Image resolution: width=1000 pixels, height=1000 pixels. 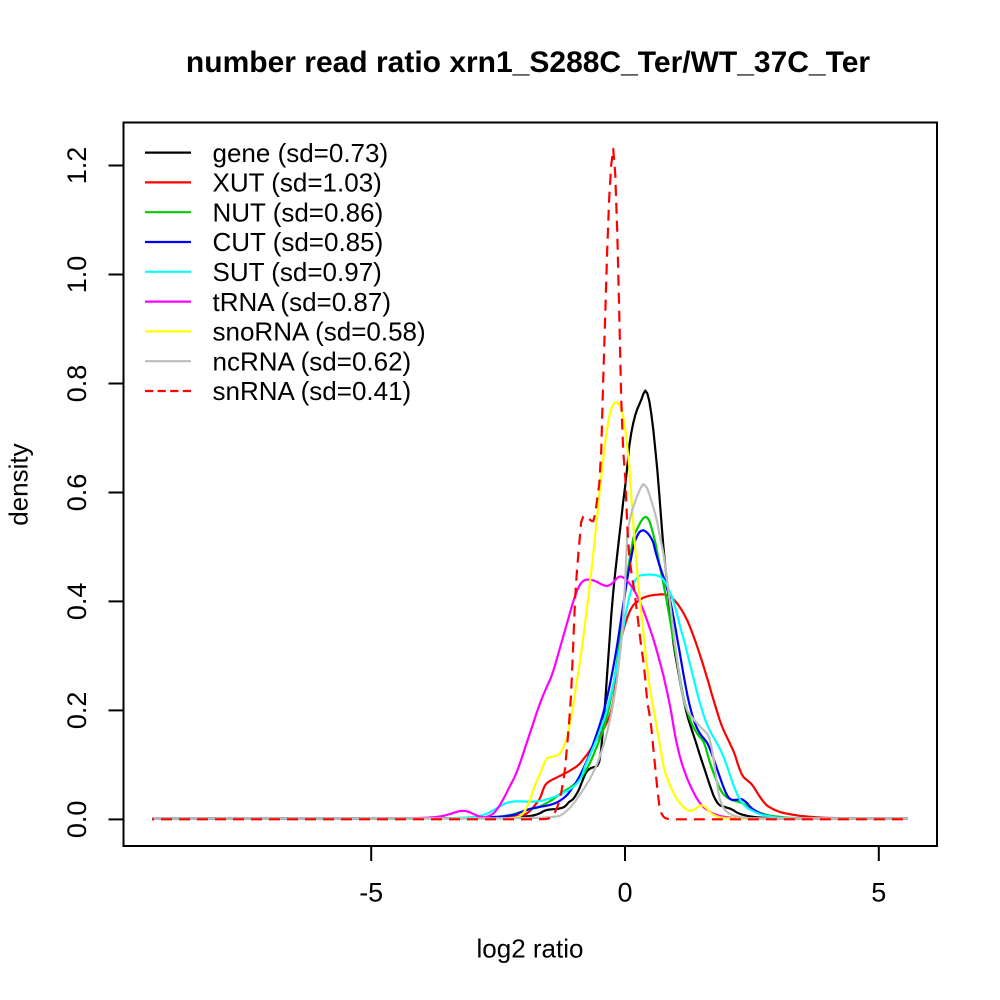 What do you see at coordinates (302, 302) in the screenshot?
I see `svg-text: tRNA (sd=0.87)` at bounding box center [302, 302].